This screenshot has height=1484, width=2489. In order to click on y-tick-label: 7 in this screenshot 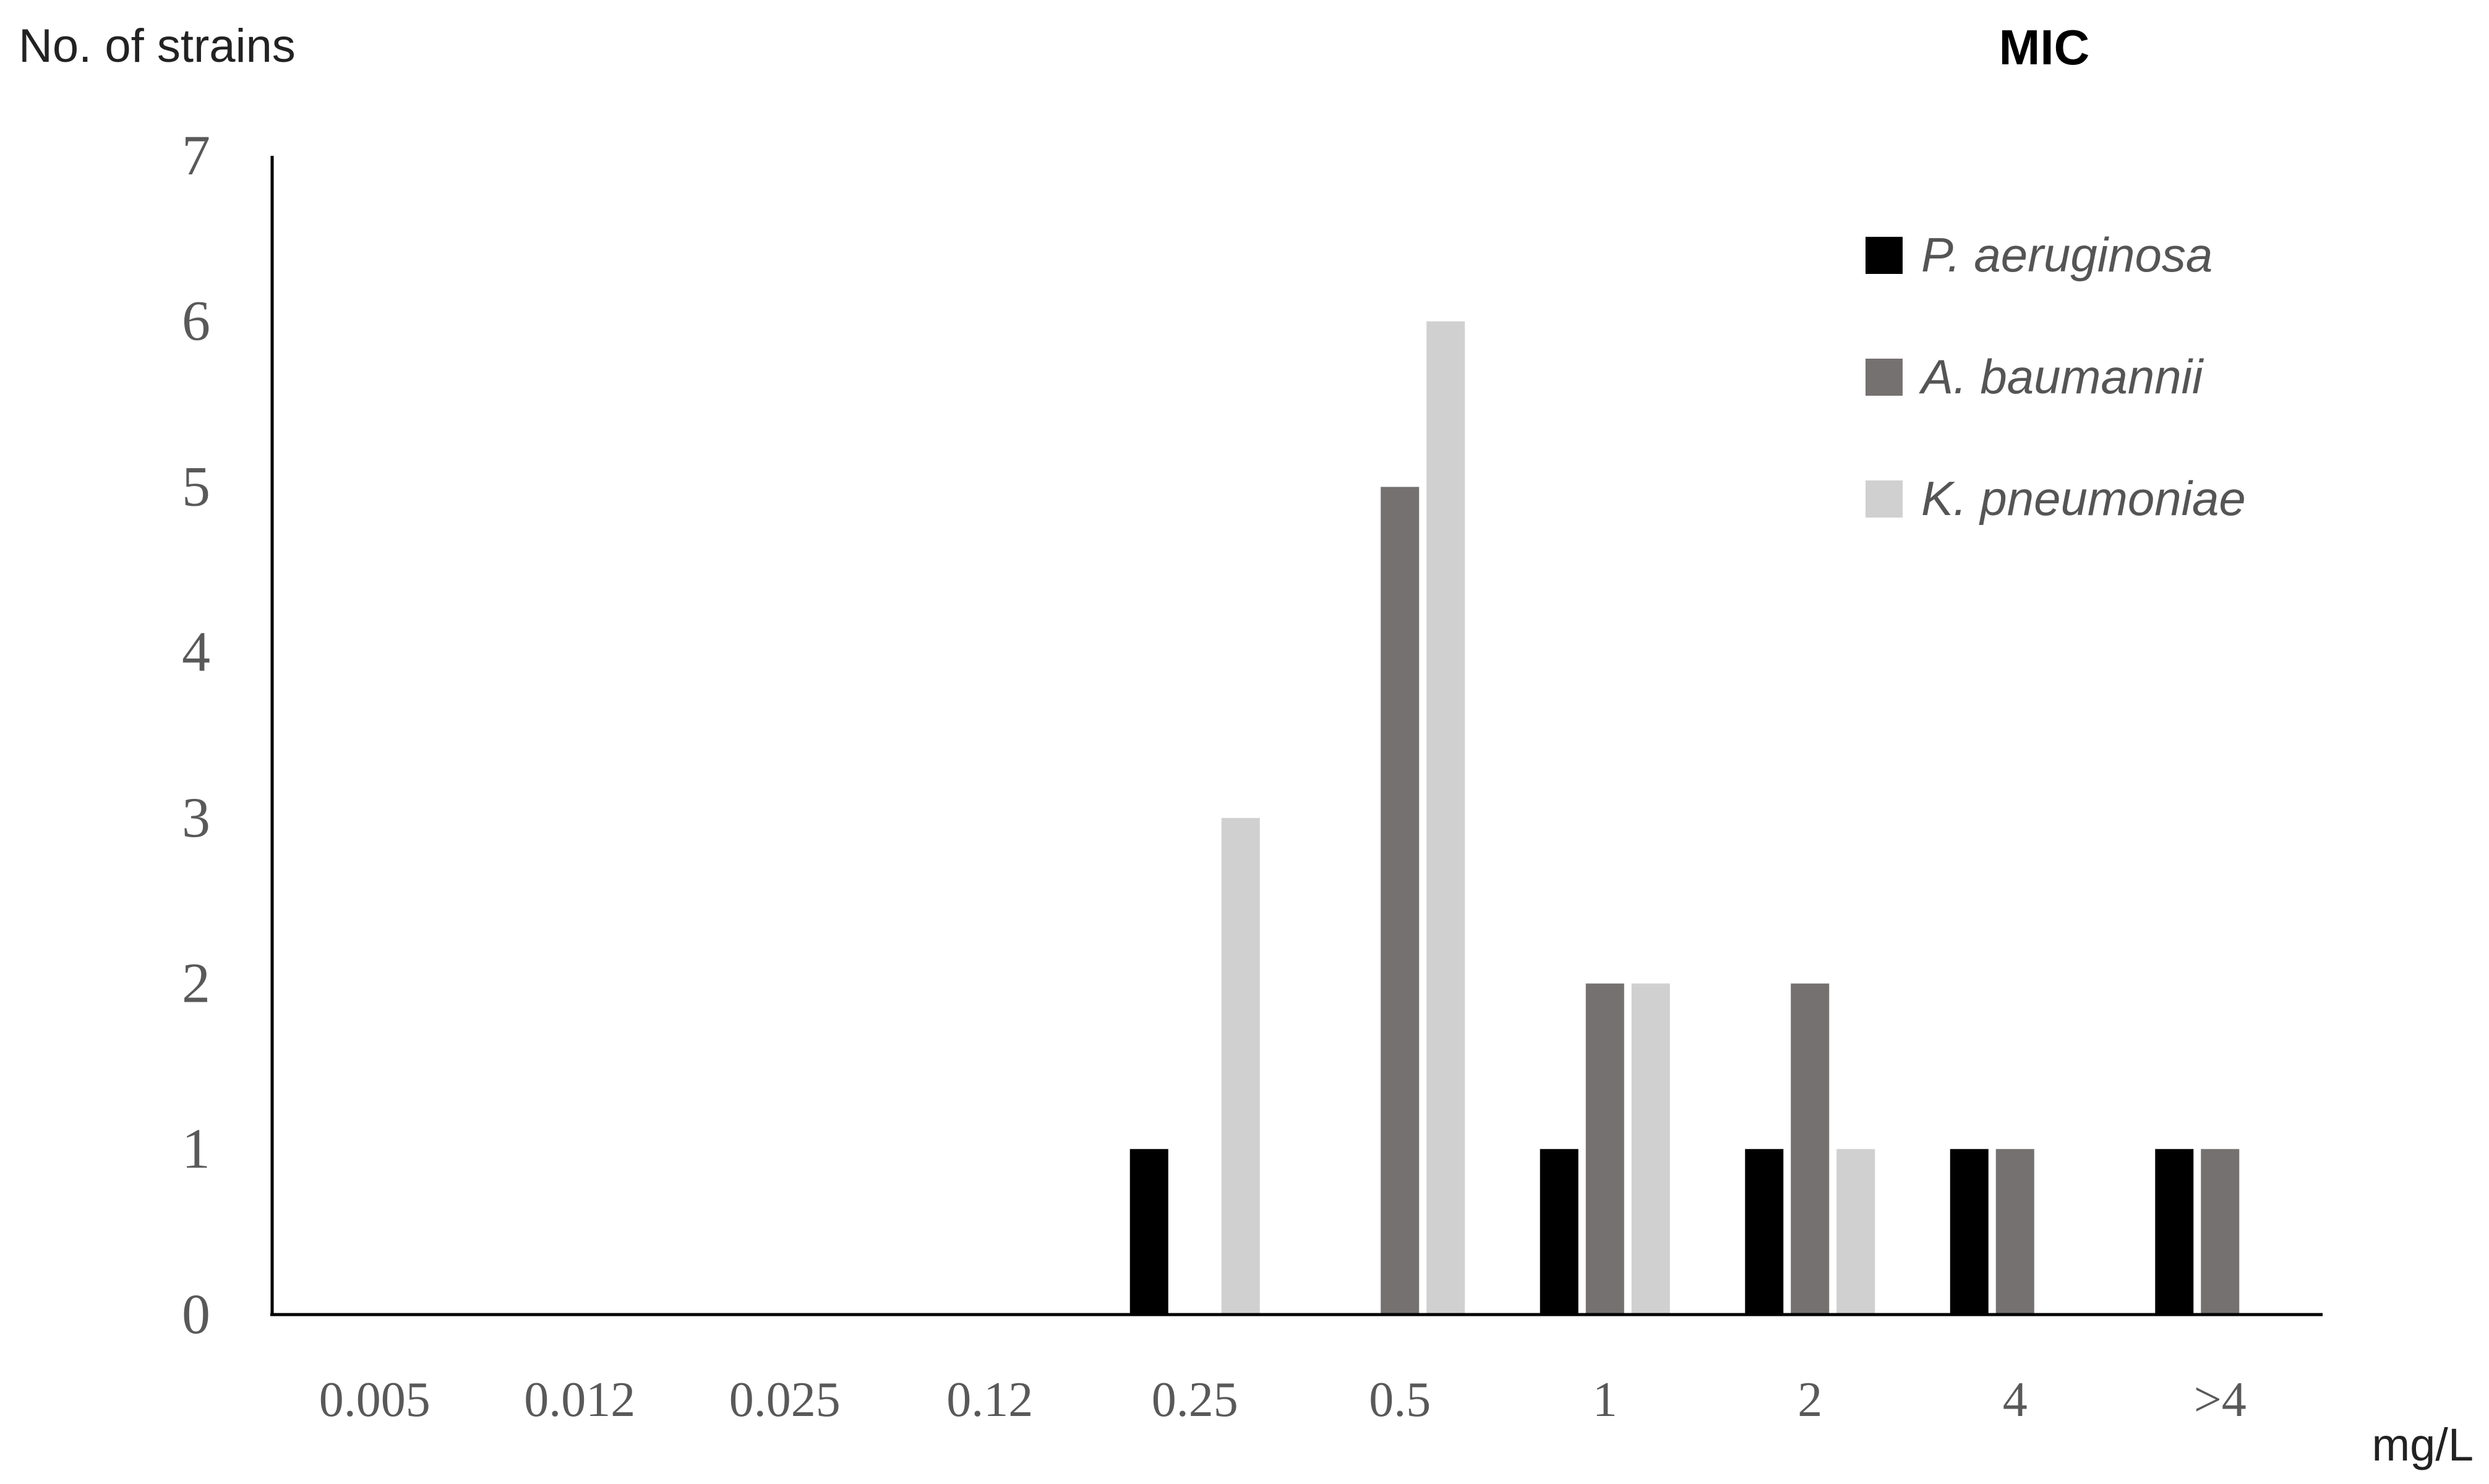, I will do `click(196, 155)`.